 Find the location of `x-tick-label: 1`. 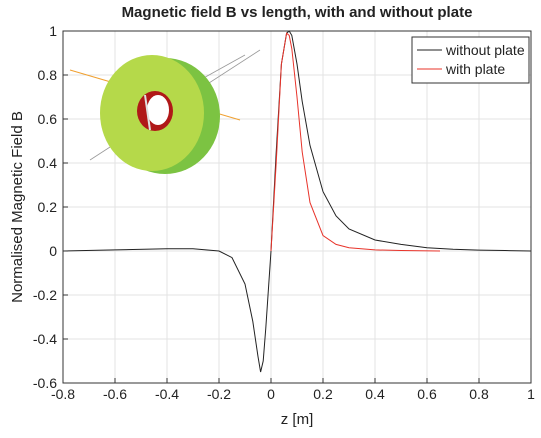

x-tick-label: 1 is located at coordinates (531, 394).